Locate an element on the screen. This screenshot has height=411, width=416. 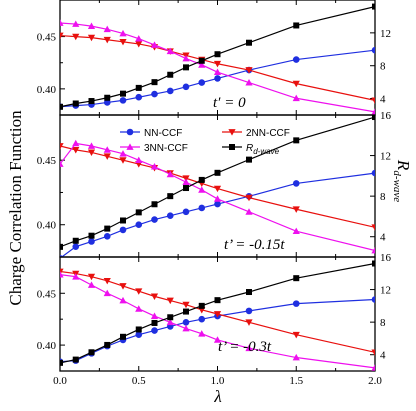
y-tick-label-left: 0.40 is located at coordinates (47, 226).